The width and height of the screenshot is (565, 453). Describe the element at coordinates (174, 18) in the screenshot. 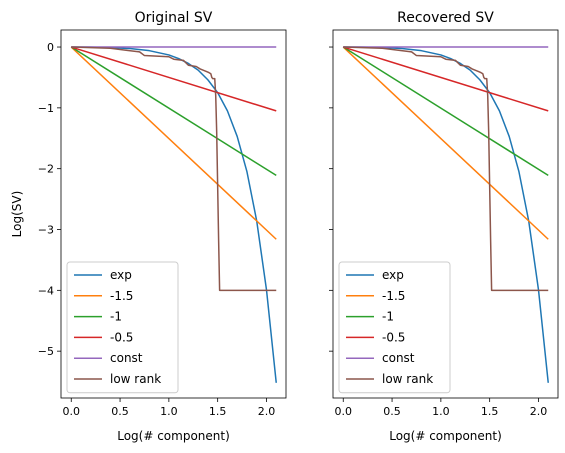

I see `chart-title: Original SV` at that location.